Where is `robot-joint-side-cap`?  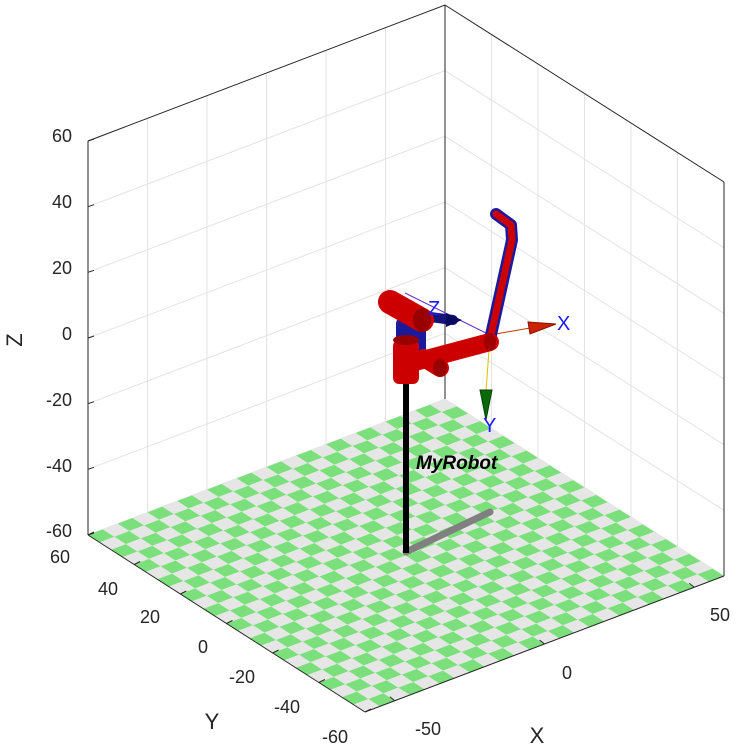 robot-joint-side-cap is located at coordinates (440, 368).